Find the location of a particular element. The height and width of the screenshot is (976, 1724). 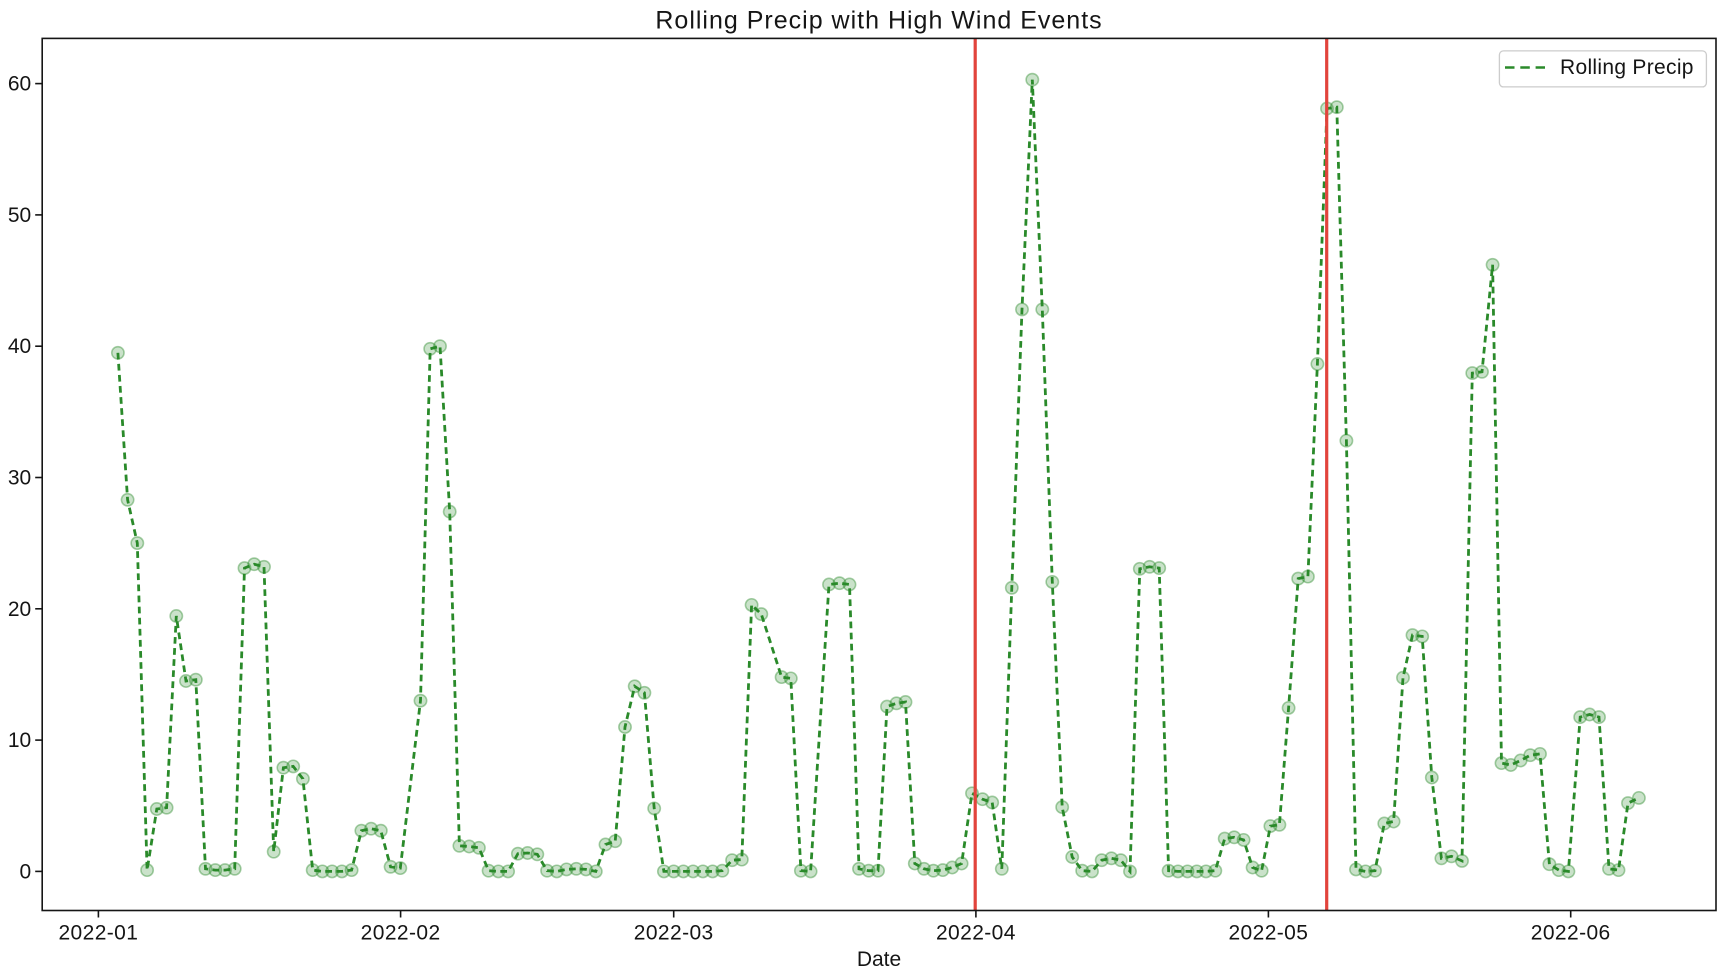

svg-text: 0 is located at coordinates (26, 871).